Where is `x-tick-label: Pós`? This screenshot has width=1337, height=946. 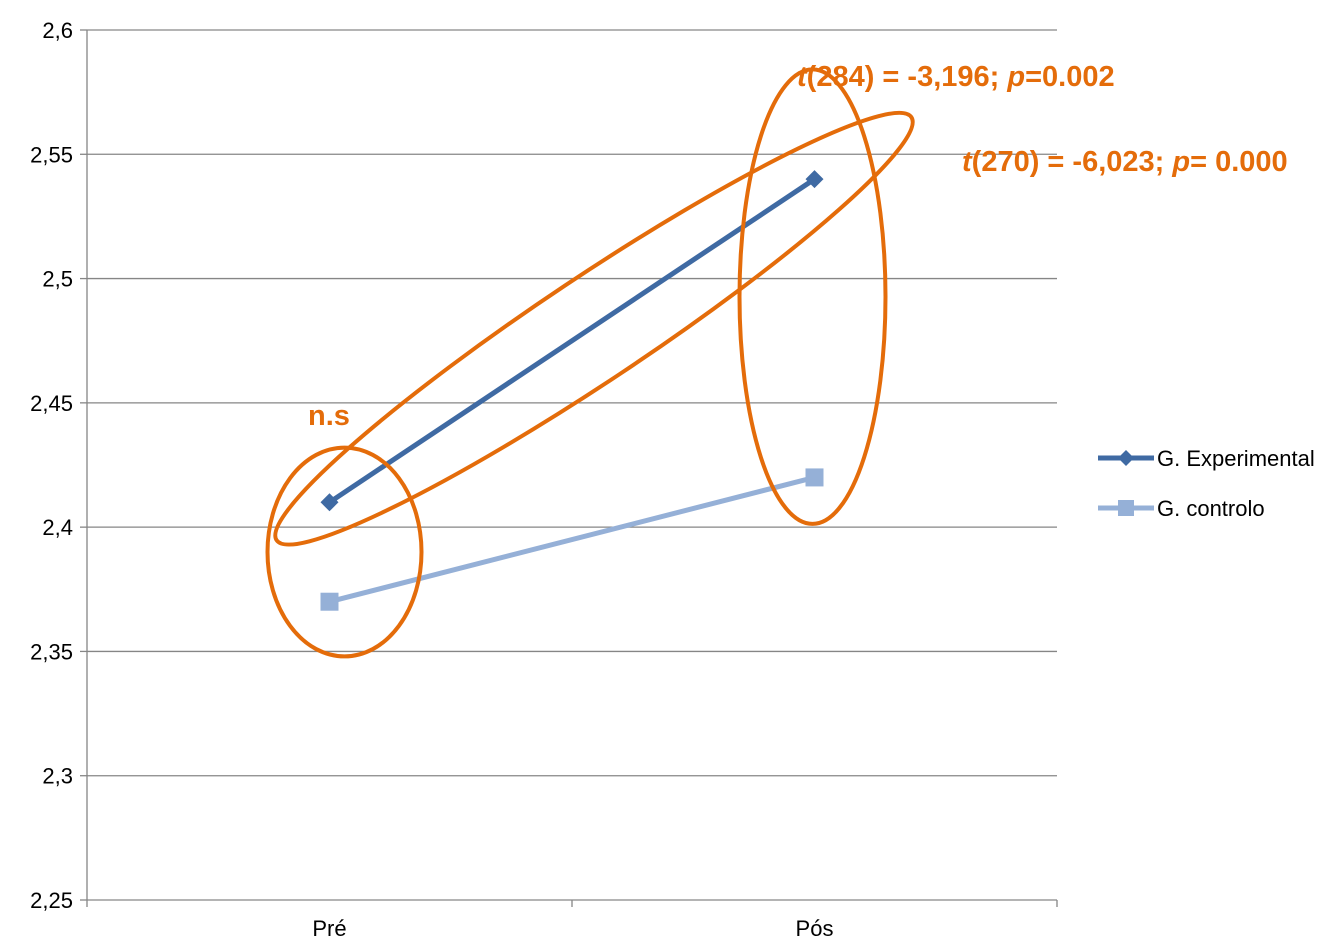 x-tick-label: Pós is located at coordinates (815, 928).